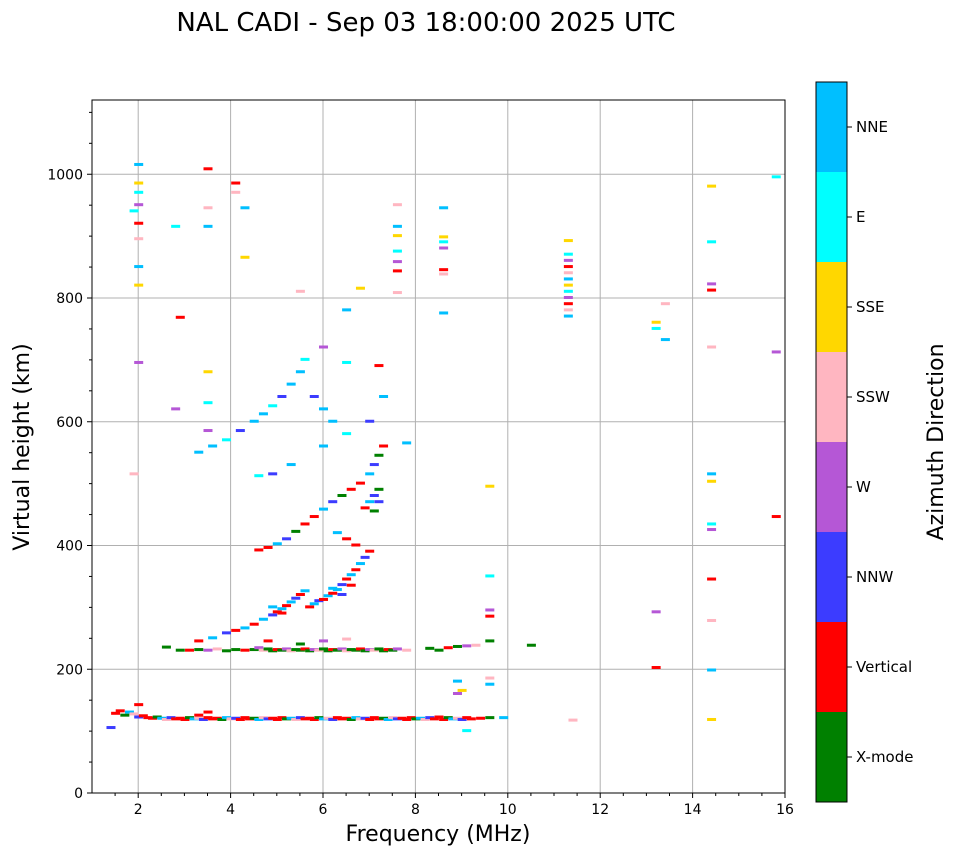 The height and width of the screenshot is (857, 958). What do you see at coordinates (454, 805) in the screenshot?
I see `x-axis: 2 4 6 8 10 12 14 16` at bounding box center [454, 805].